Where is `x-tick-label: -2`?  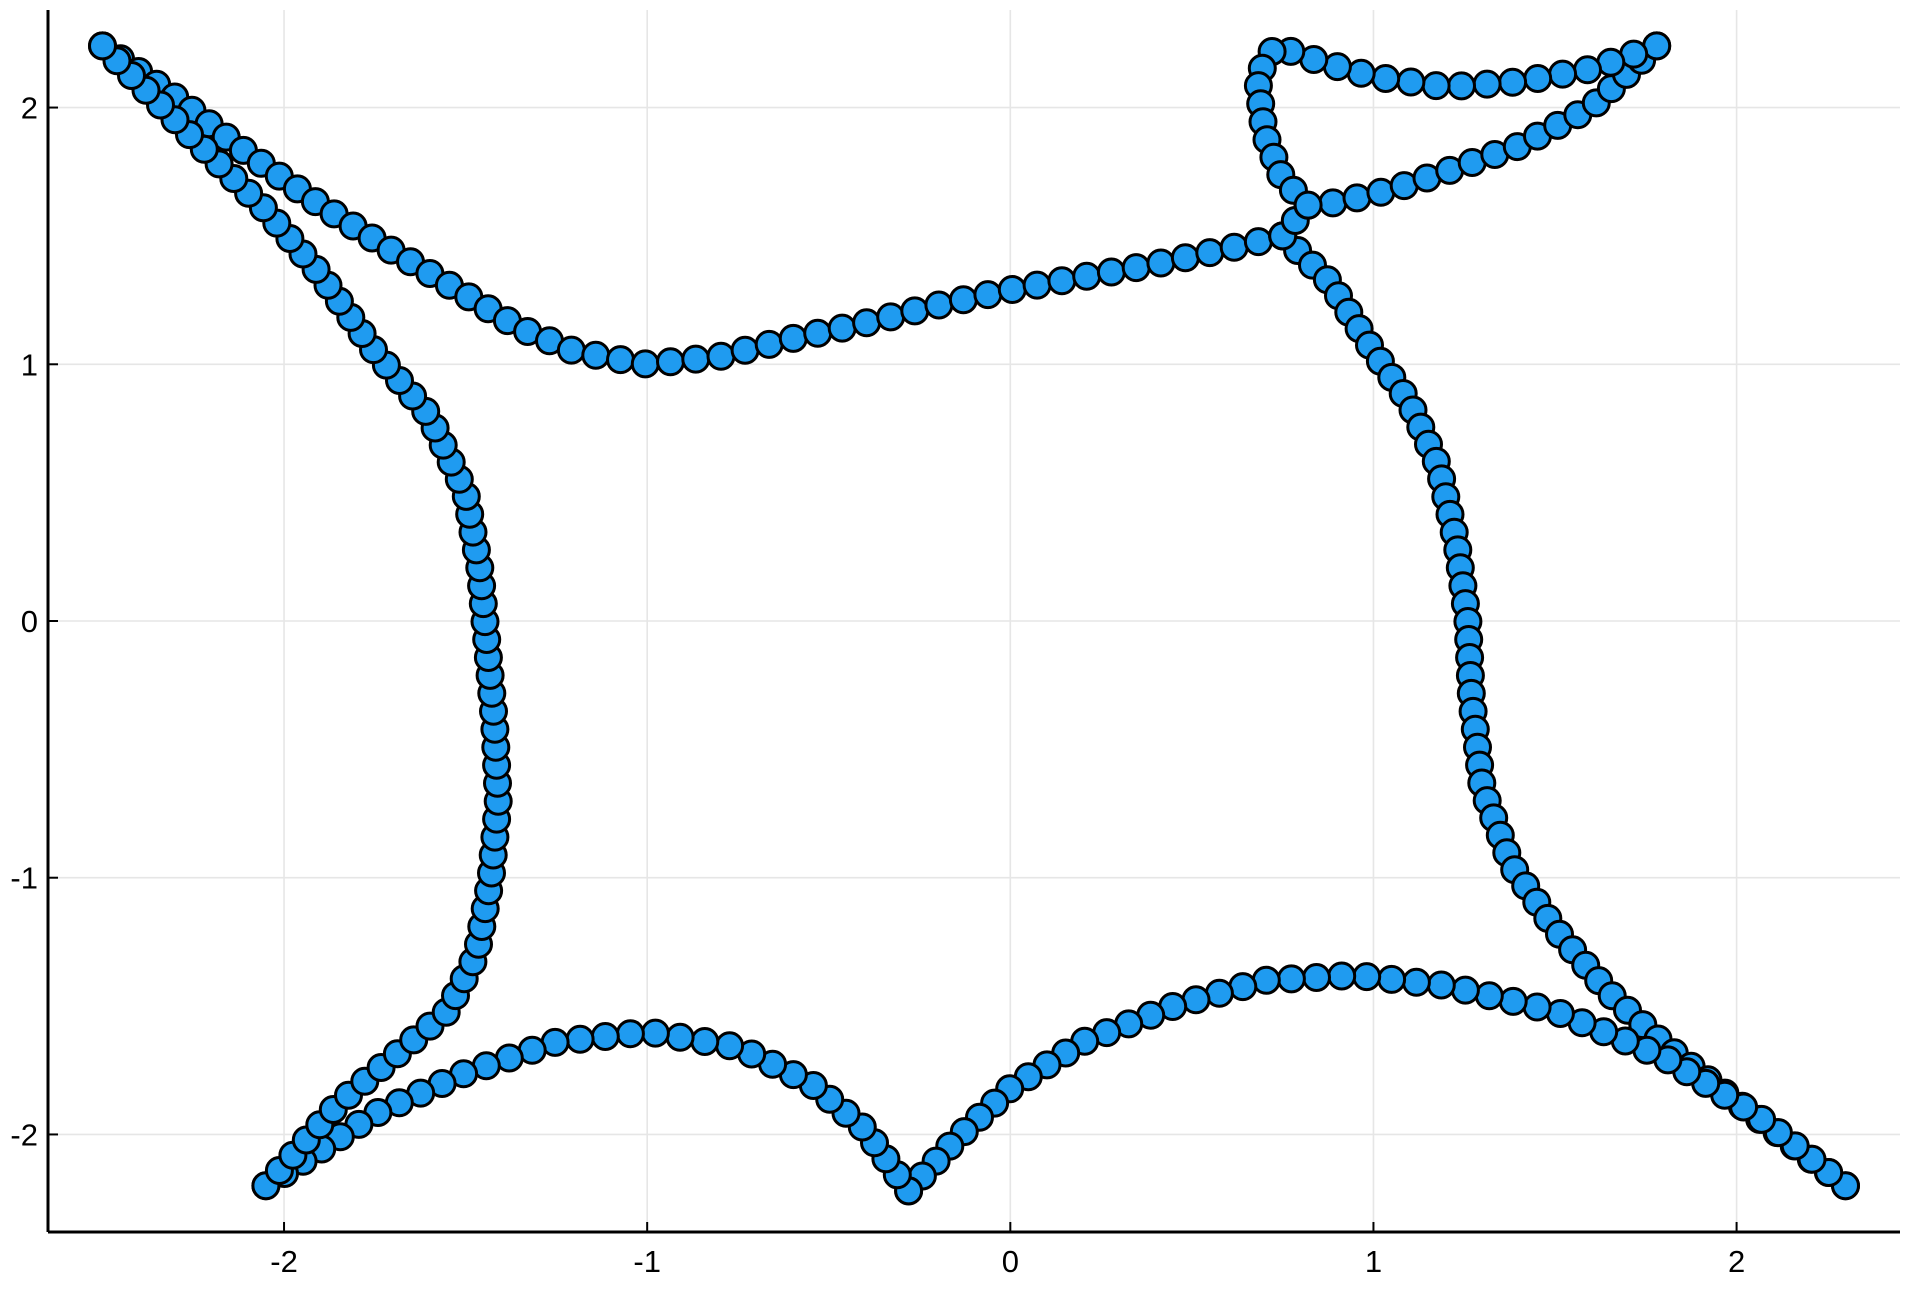 x-tick-label: -2 is located at coordinates (284, 1261).